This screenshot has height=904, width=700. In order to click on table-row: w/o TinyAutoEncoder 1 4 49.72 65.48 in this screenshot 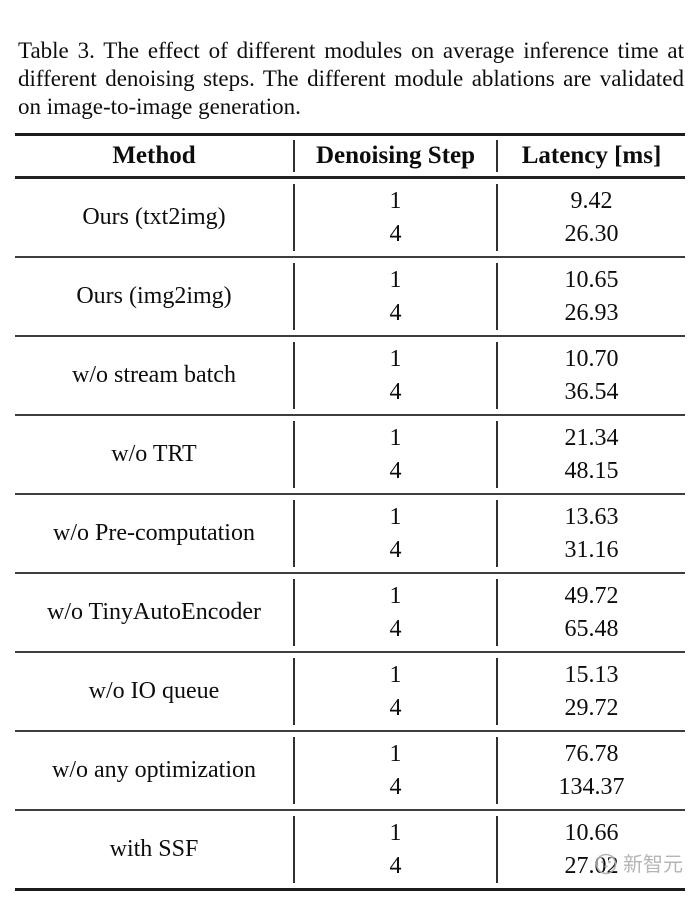, I will do `click(350, 612)`.